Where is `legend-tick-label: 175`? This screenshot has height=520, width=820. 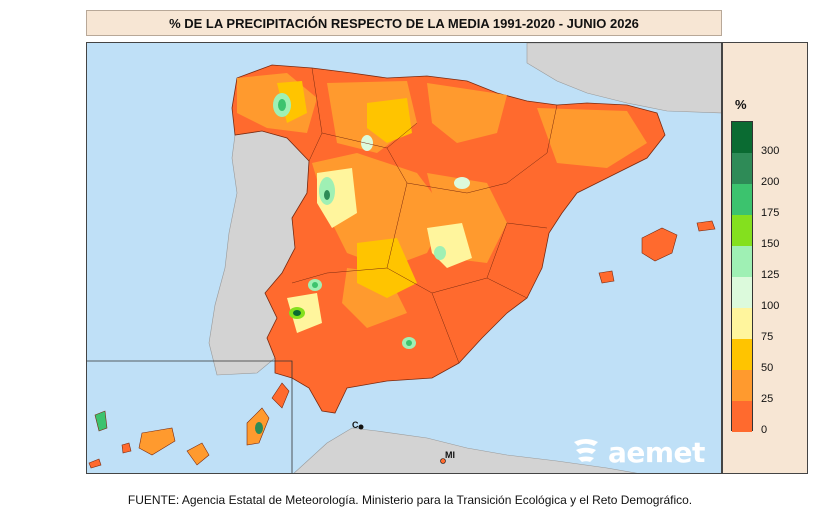
legend-tick-label: 175 is located at coordinates (770, 213).